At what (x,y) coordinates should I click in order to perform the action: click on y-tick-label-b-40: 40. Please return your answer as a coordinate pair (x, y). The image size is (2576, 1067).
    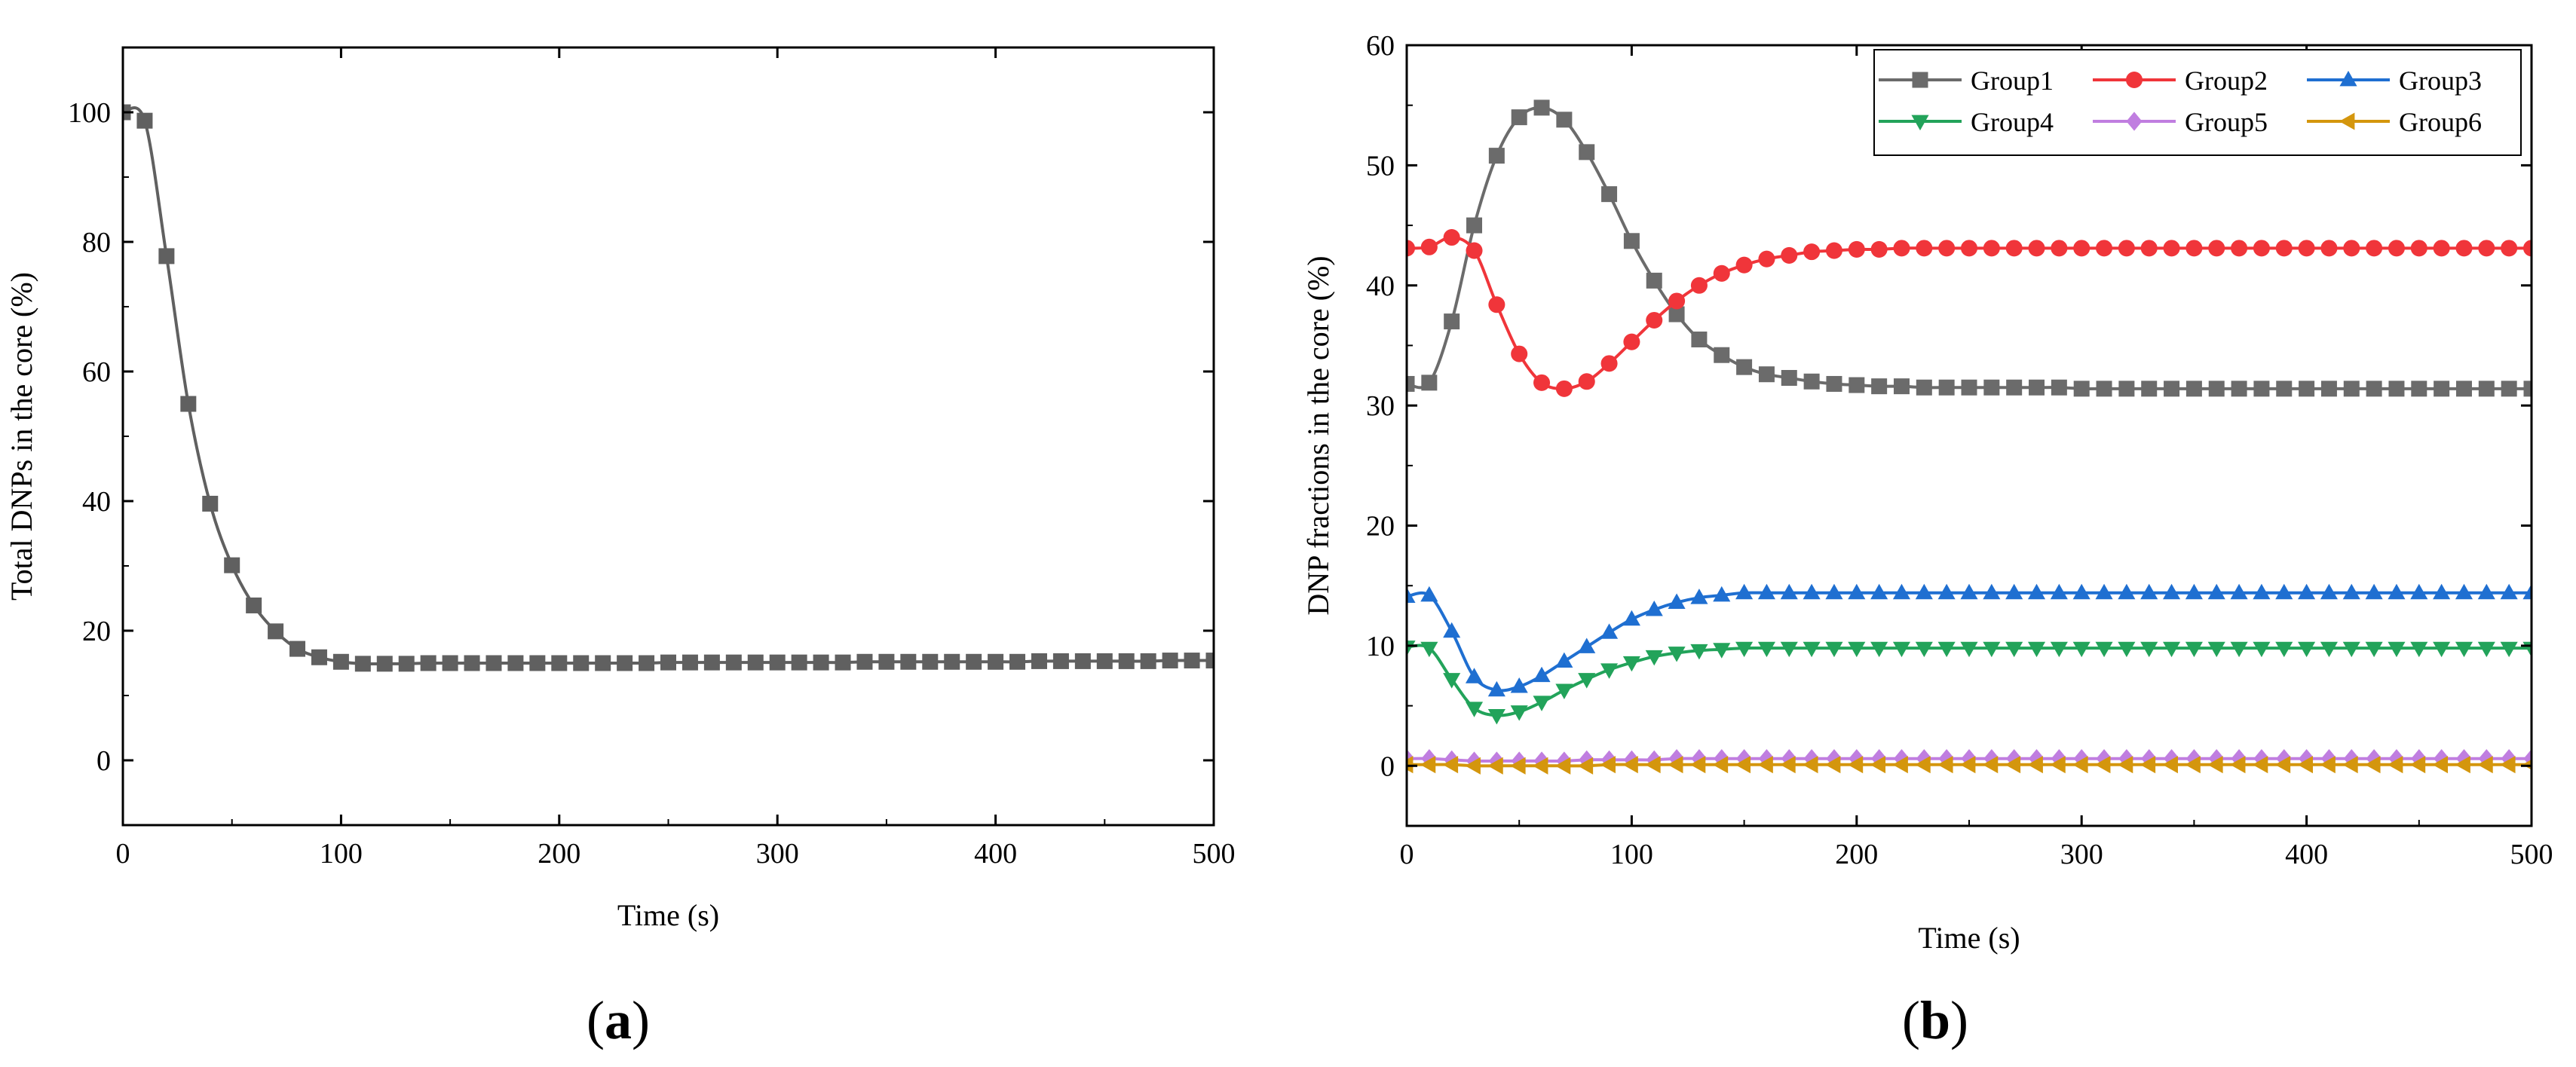
    Looking at the image, I should click on (1380, 286).